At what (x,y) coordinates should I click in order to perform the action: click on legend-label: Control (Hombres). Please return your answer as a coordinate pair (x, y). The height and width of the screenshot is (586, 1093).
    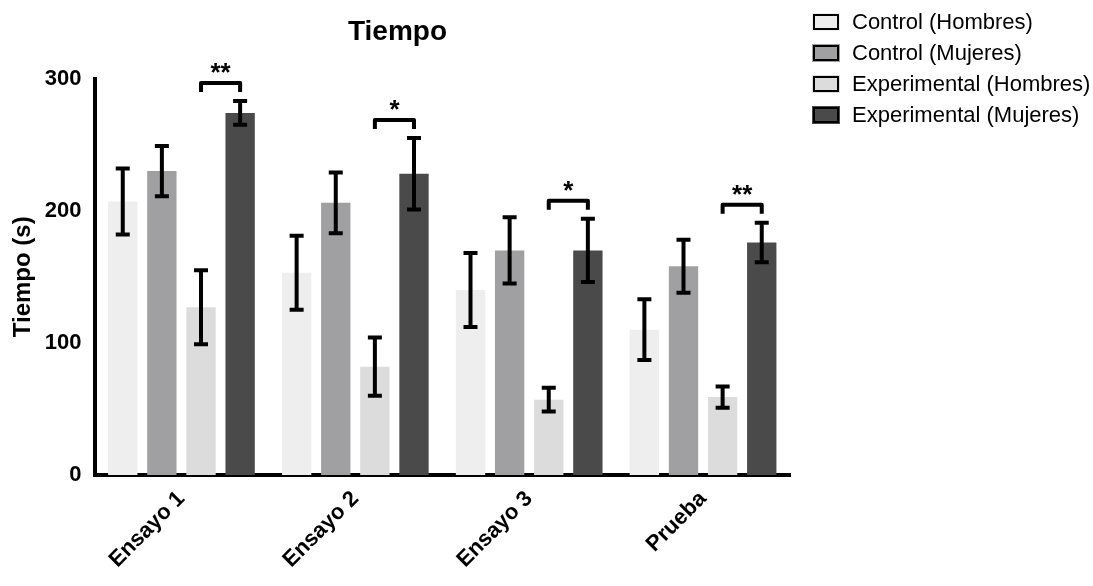
    Looking at the image, I should click on (942, 21).